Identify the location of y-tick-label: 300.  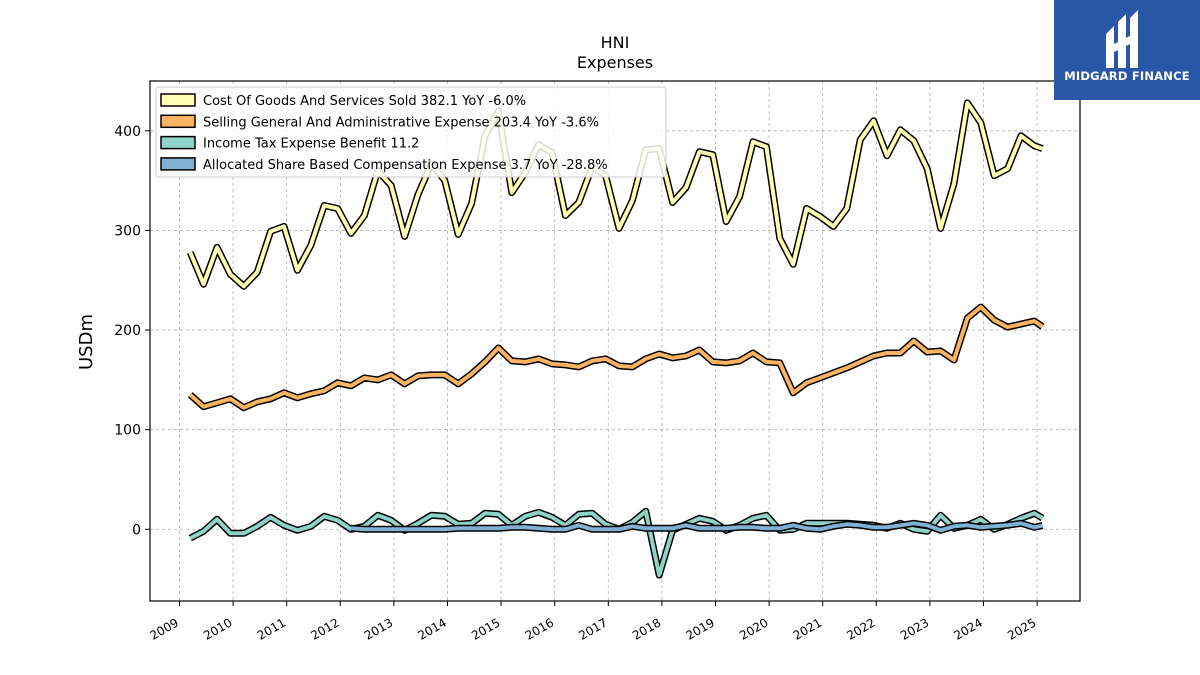
(127, 231).